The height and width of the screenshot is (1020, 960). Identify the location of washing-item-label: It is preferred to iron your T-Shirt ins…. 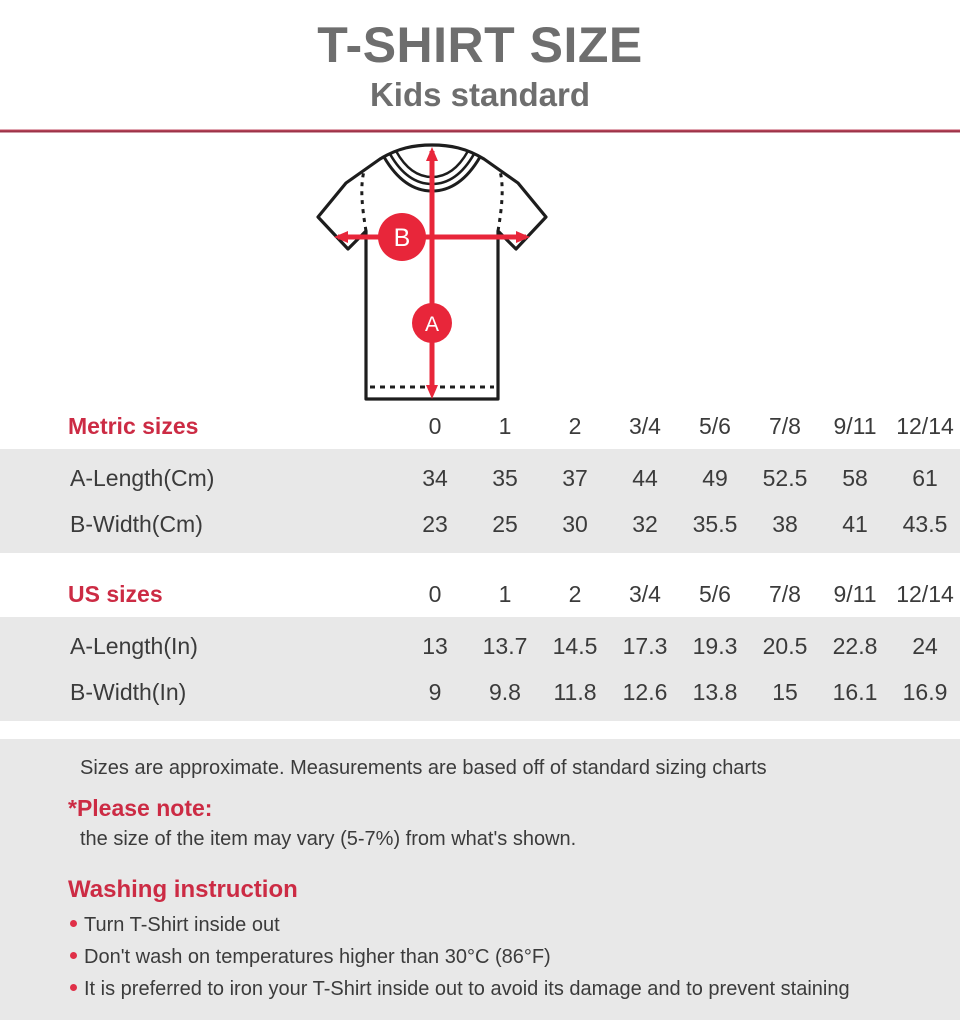
(467, 989).